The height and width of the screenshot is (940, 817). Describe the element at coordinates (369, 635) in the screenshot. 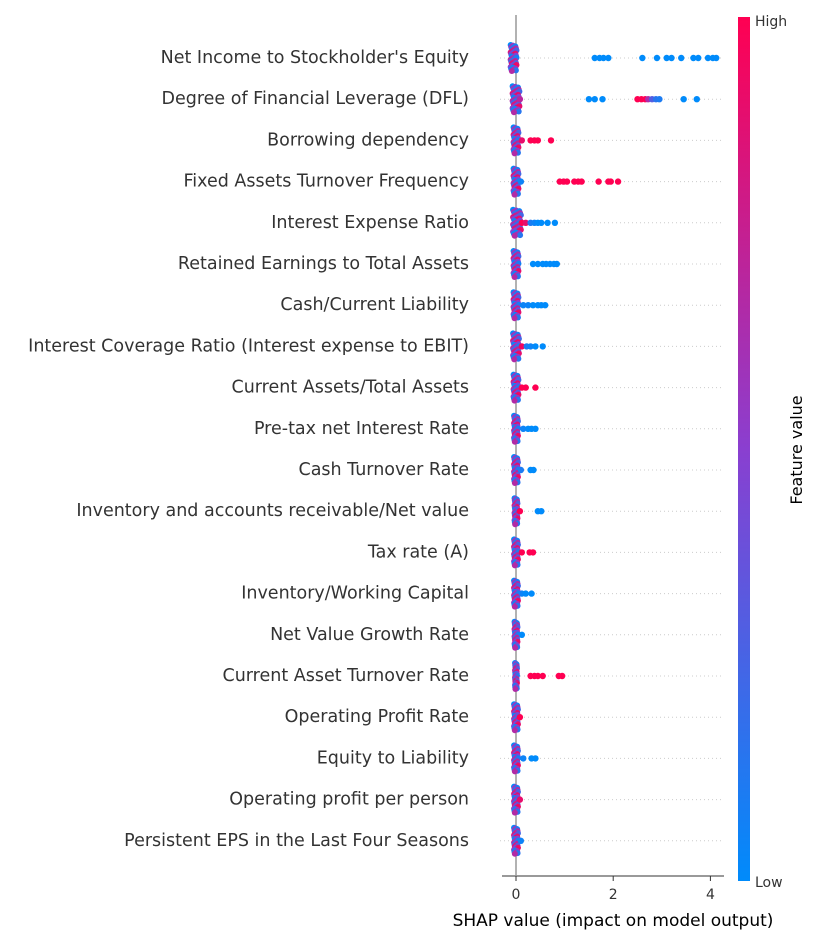

I see `feature-label: Net Value Growth Rate` at that location.